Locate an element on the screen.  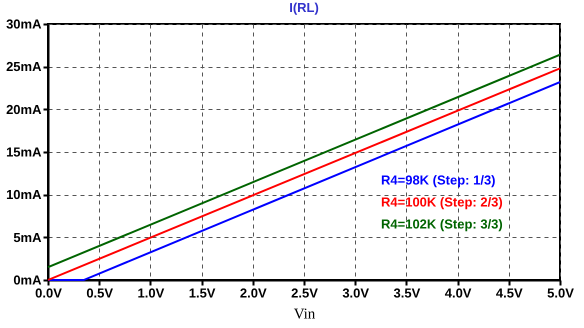
y-tick-label: 0mA is located at coordinates (27, 280).